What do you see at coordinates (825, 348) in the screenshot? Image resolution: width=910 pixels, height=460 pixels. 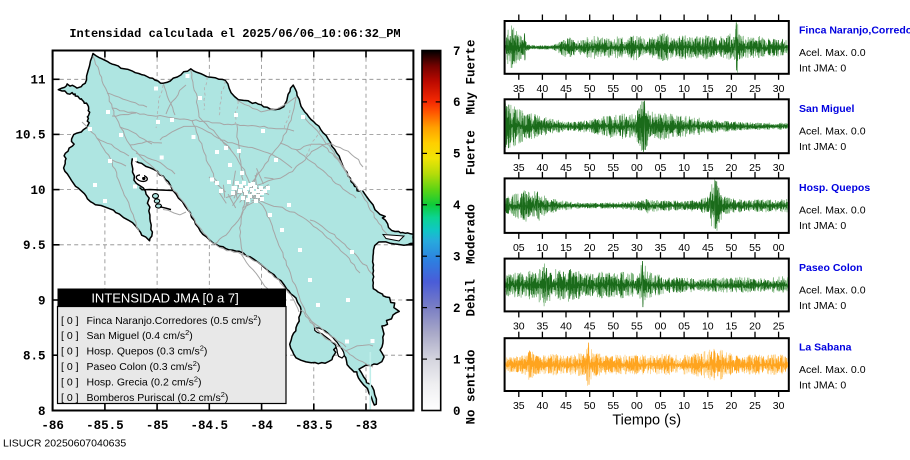 I see `svg-text: La Sabana` at bounding box center [825, 348].